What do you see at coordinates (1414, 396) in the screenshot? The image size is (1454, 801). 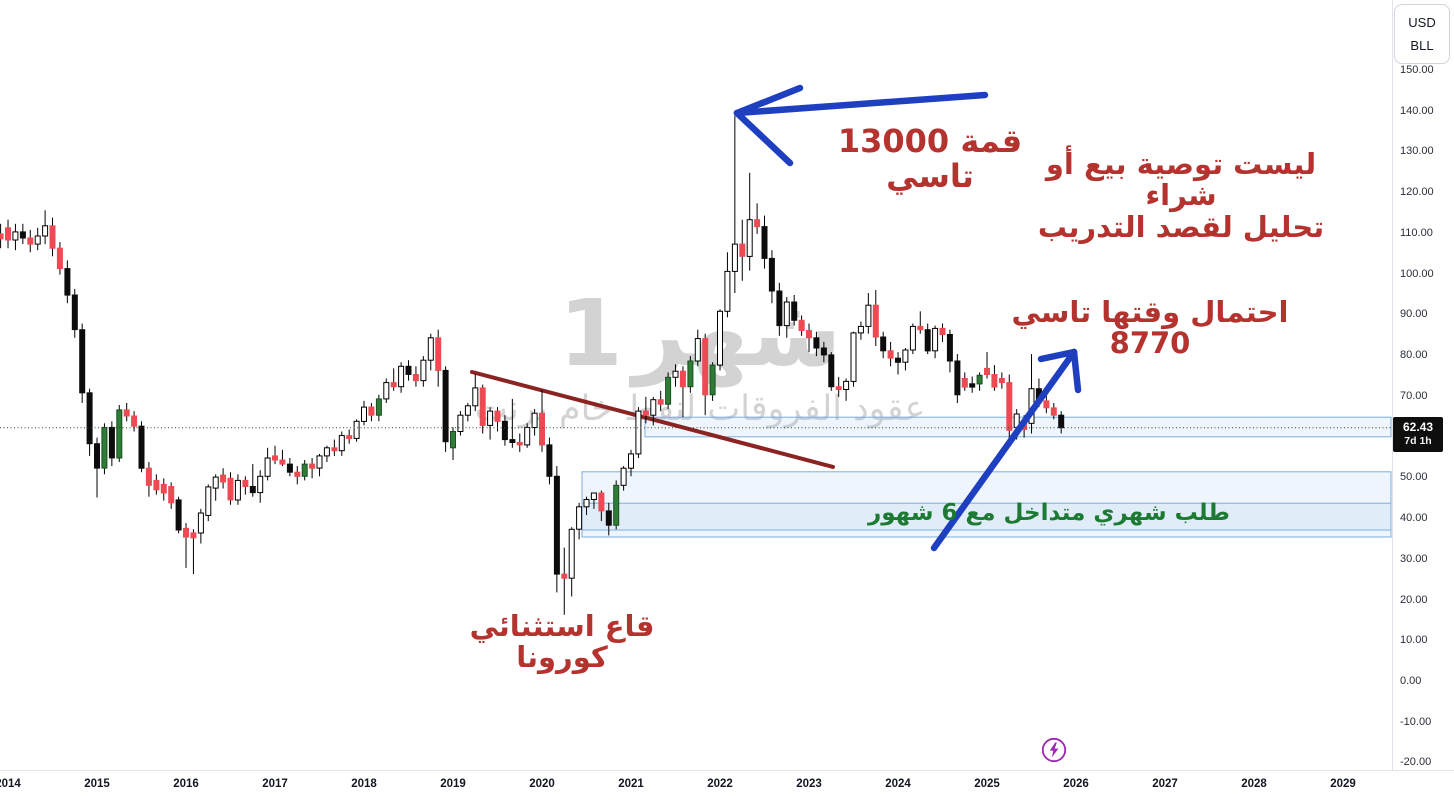 I see `price-axis-tick: 70.00` at bounding box center [1414, 396].